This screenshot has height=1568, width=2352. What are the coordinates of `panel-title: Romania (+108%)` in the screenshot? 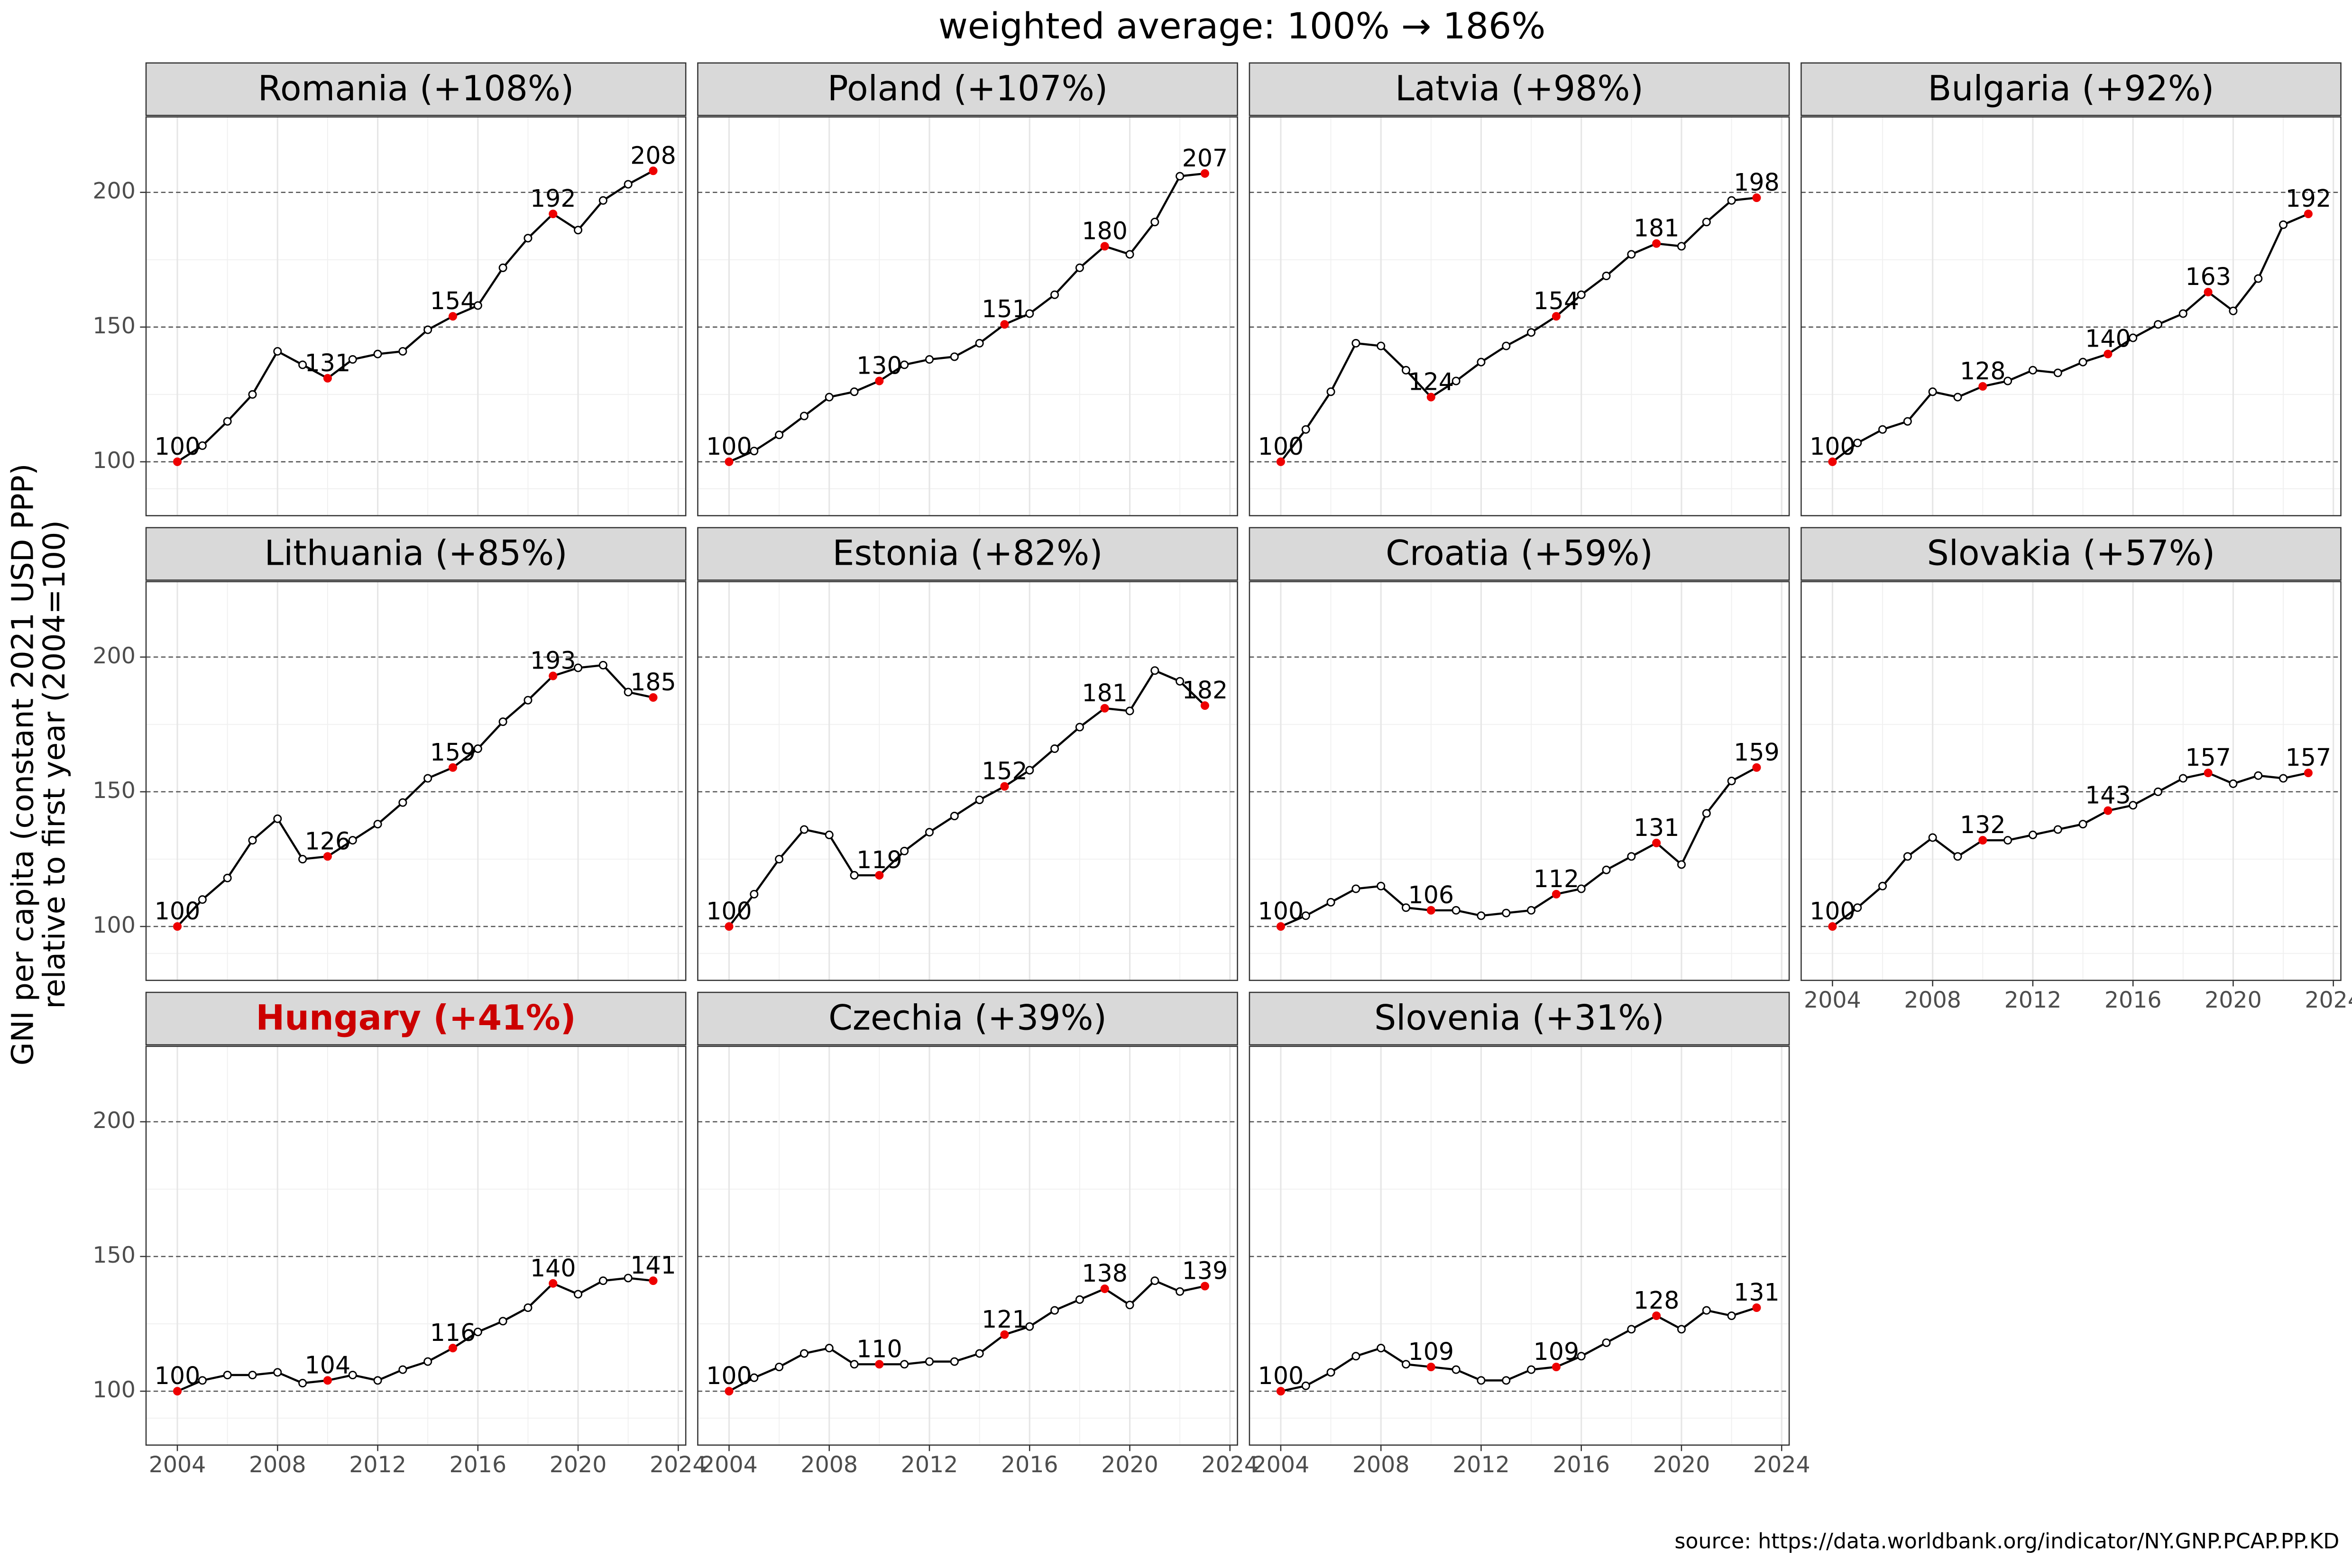 It's located at (416, 89).